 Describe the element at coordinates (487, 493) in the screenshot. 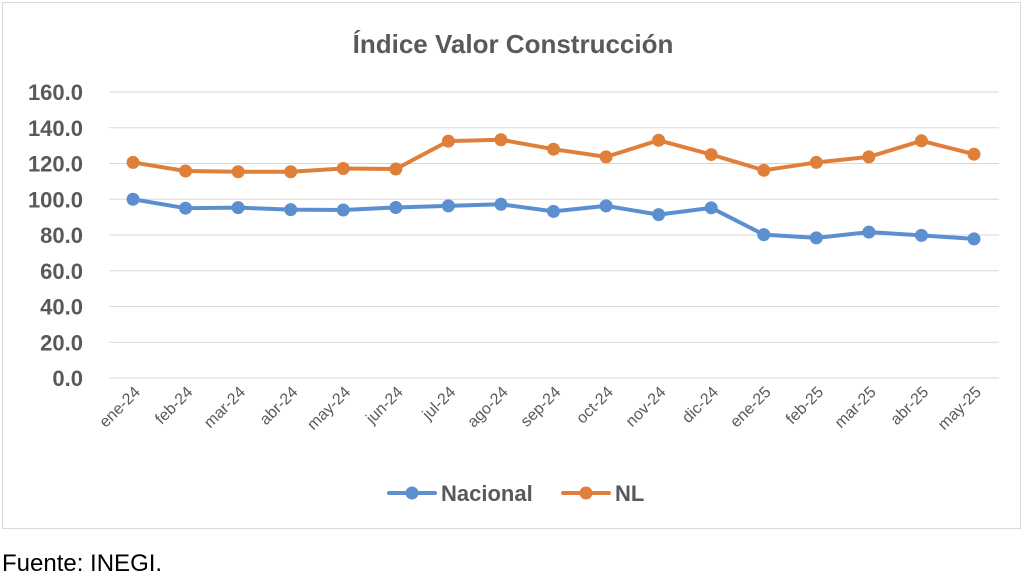

I see `legend-label: Nacional` at that location.